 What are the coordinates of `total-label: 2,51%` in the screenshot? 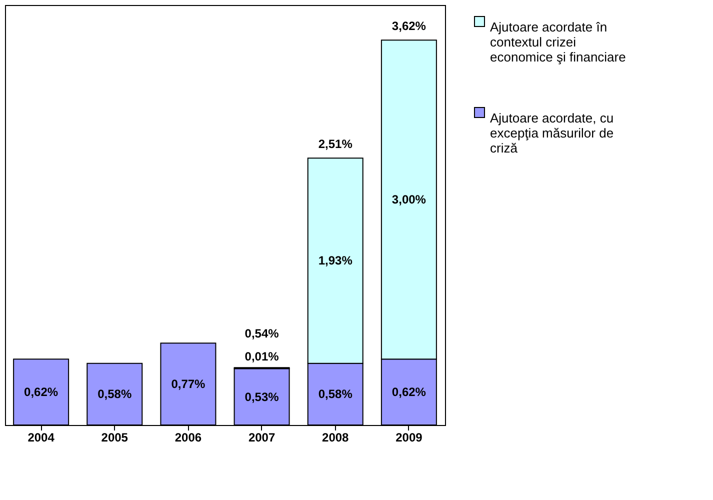 It's located at (335, 144).